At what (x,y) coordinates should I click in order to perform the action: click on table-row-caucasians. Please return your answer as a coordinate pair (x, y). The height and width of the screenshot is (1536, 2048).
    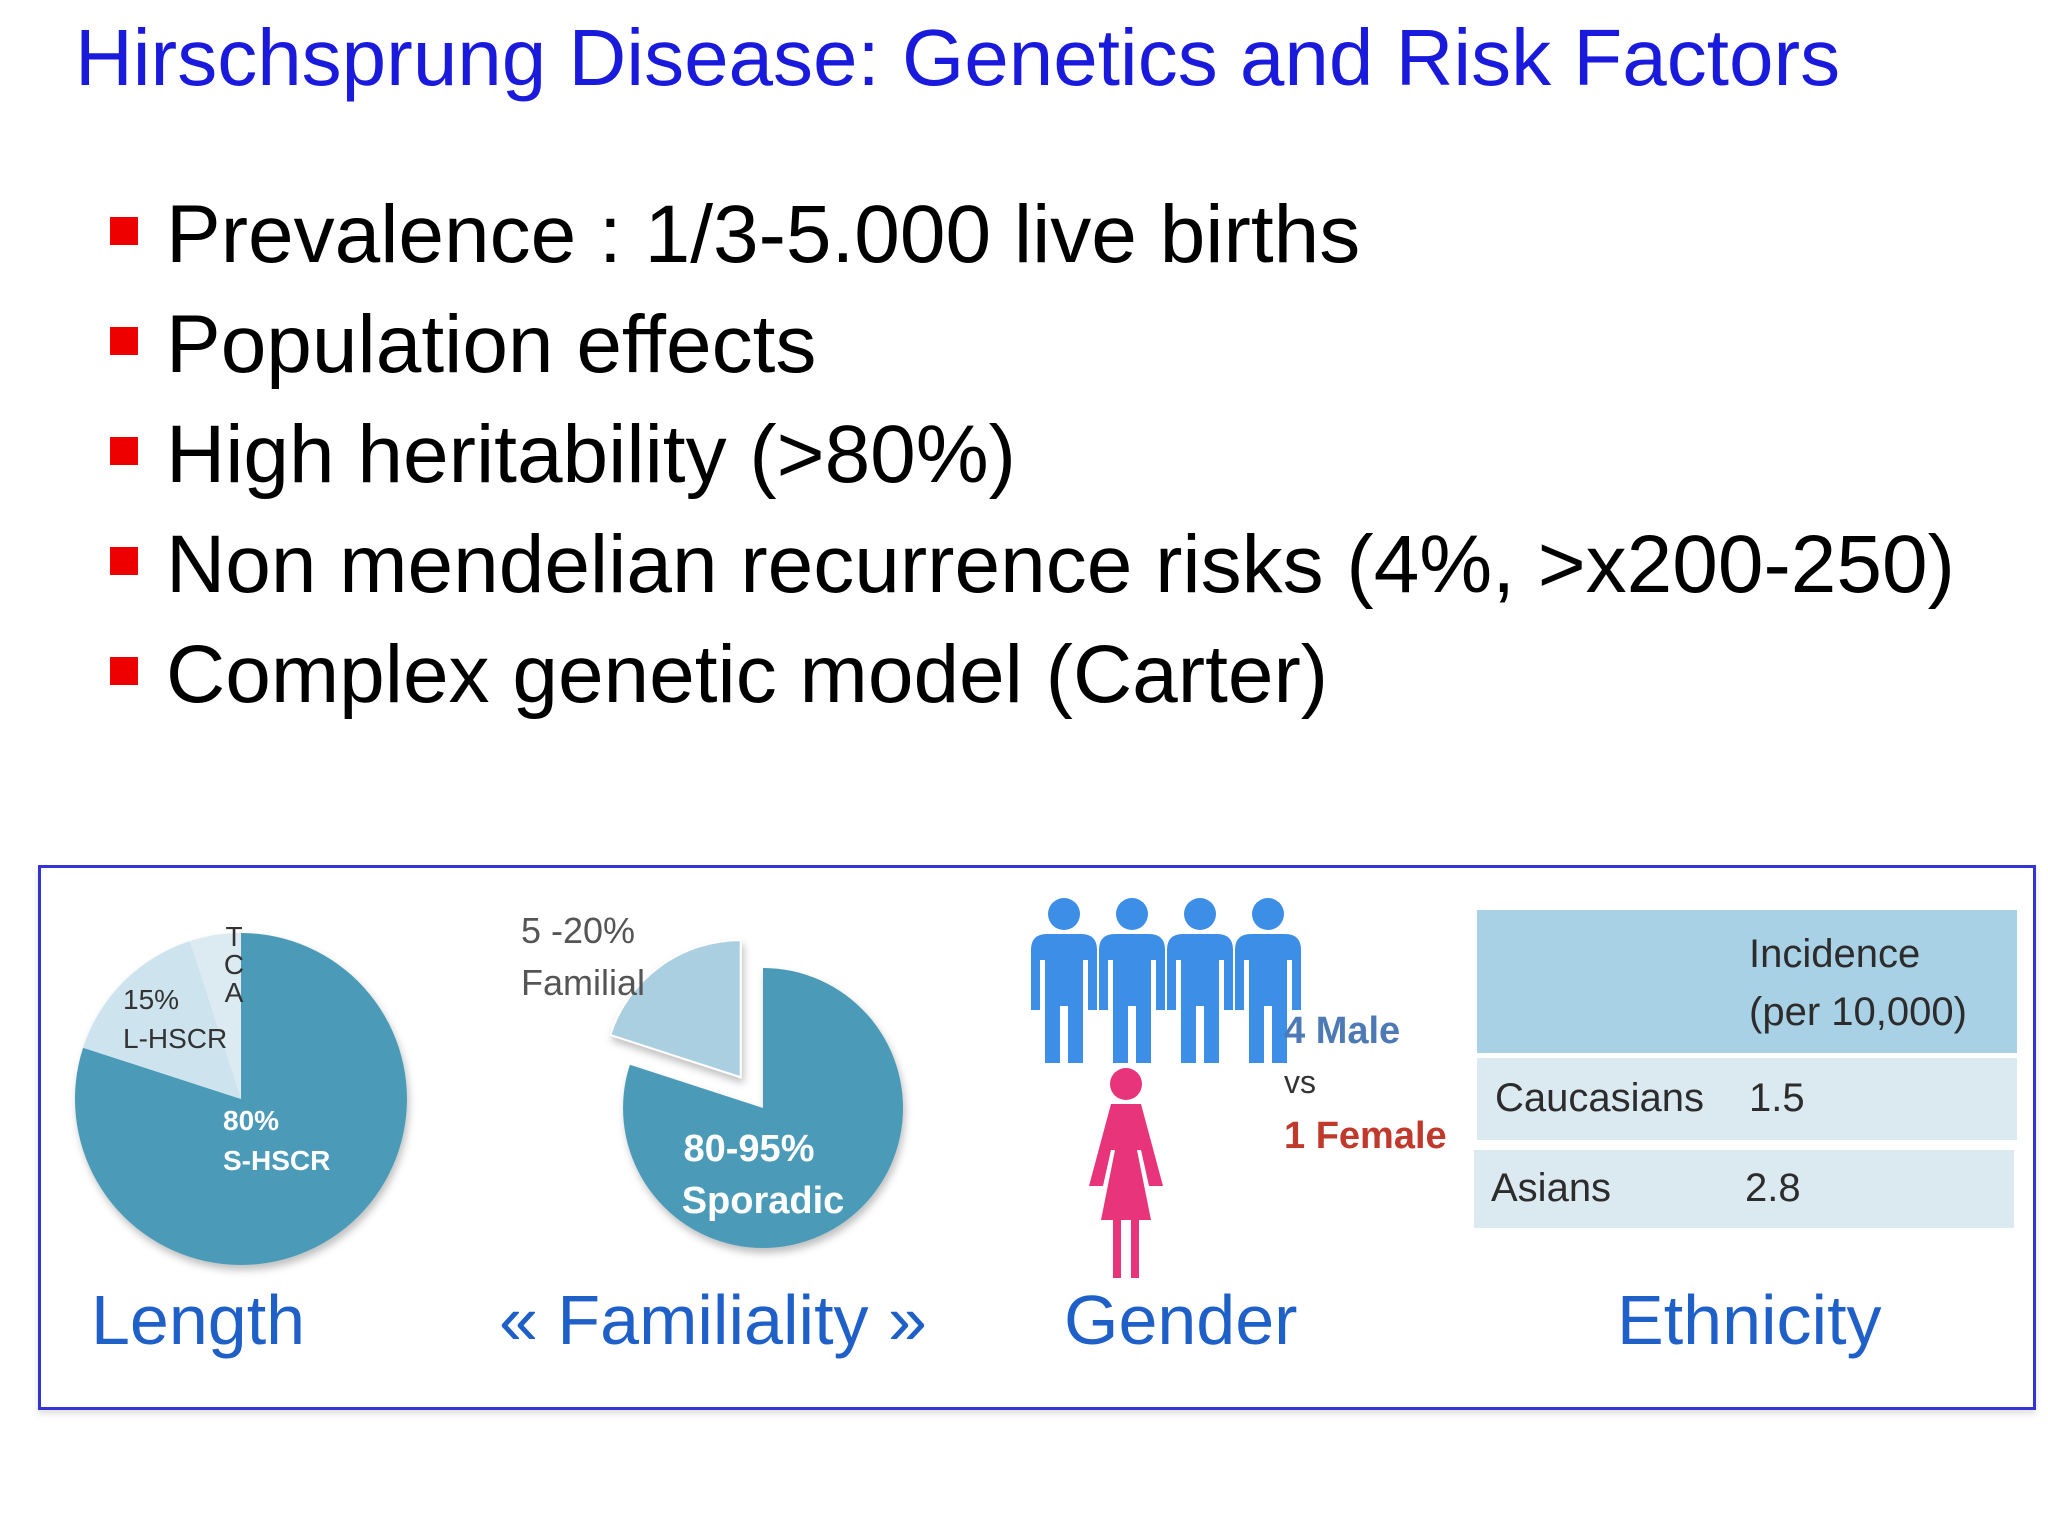
    Looking at the image, I should click on (1747, 1099).